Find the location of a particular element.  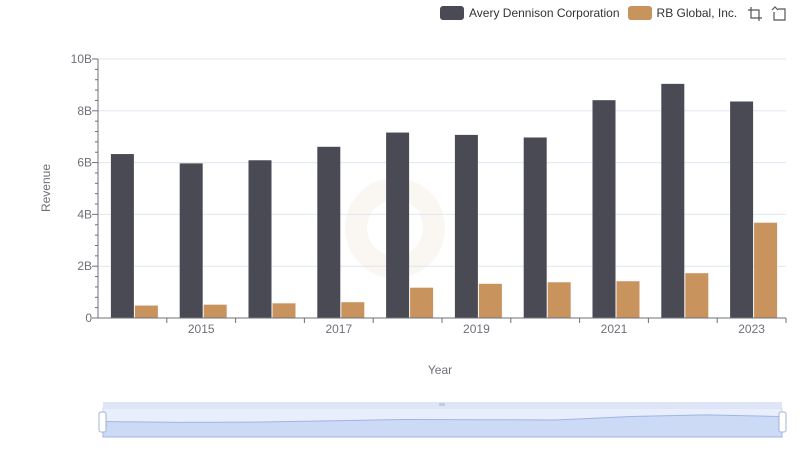

bar-rb-global-2018 is located at coordinates (422, 302).